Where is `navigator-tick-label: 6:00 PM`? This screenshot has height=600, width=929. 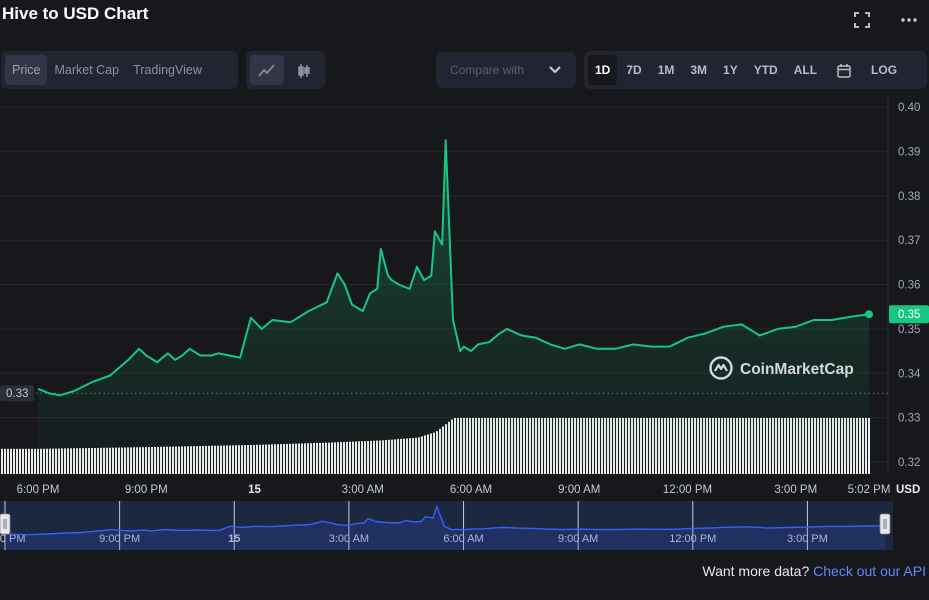
navigator-tick-label: 6:00 PM is located at coordinates (12, 539).